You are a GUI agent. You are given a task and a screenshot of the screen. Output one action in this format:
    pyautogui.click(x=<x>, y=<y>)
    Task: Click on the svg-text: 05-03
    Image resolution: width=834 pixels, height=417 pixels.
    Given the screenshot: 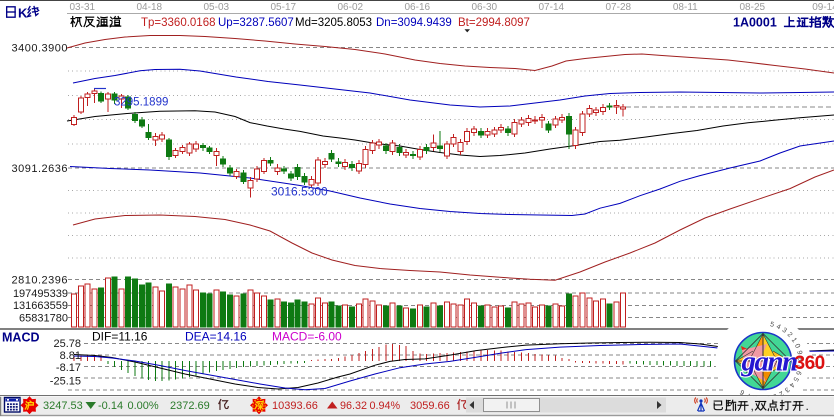 What is the action you would take?
    pyautogui.click(x=217, y=7)
    